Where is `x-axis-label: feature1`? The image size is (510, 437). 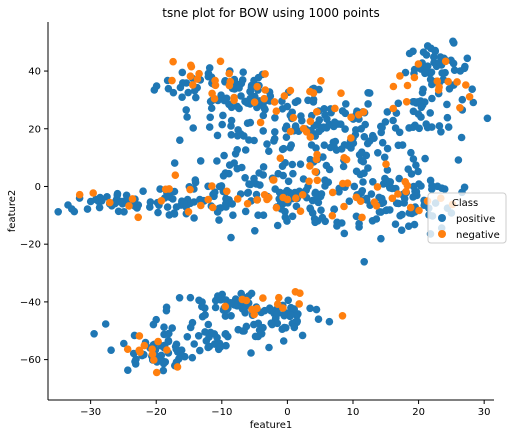 x-axis-label: feature1 is located at coordinates (271, 425).